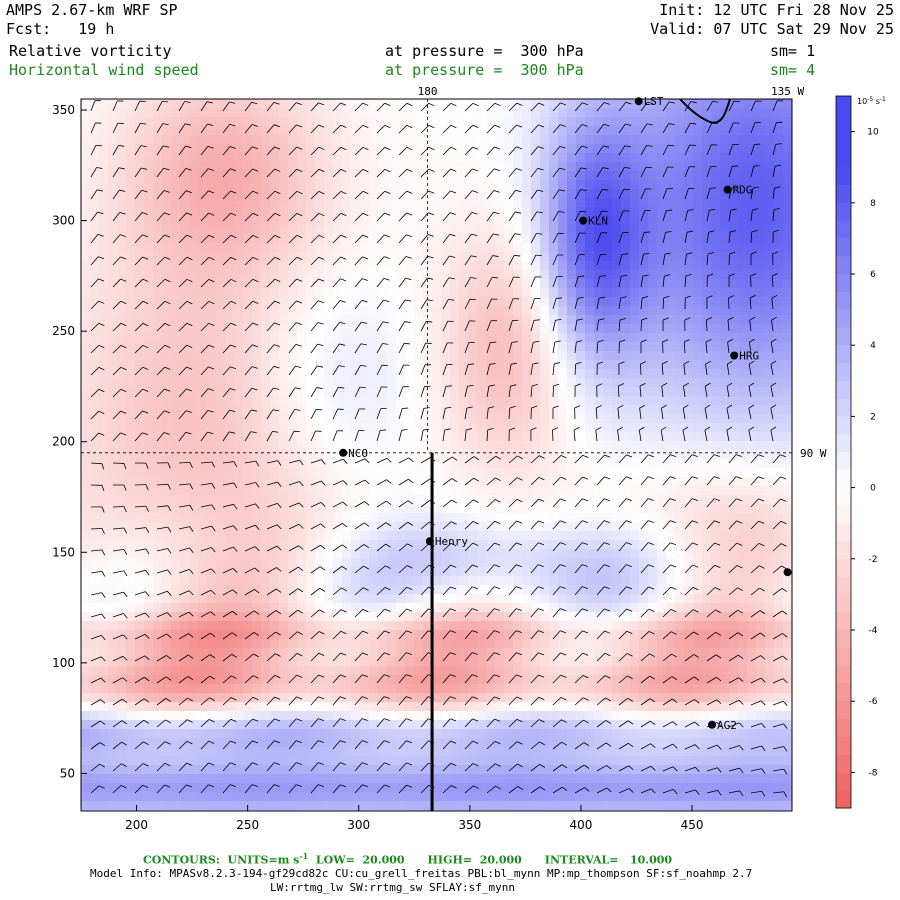 This screenshot has height=900, width=900. Describe the element at coordinates (104, 70) in the screenshot. I see `field2-name: Horizontal wind speed` at that location.